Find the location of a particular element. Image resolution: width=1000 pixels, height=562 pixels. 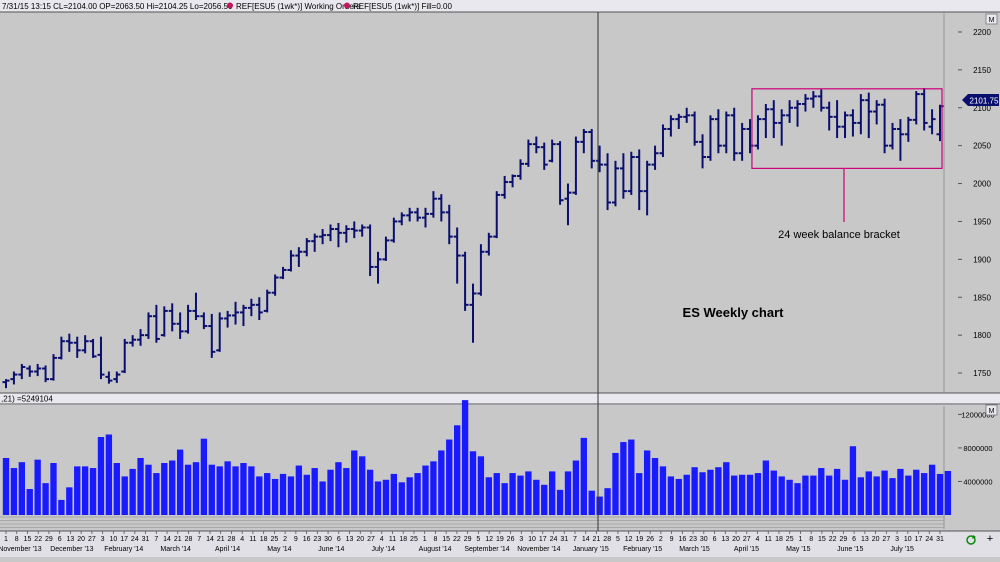

date-day-label: 17 is located at coordinates (124, 539).